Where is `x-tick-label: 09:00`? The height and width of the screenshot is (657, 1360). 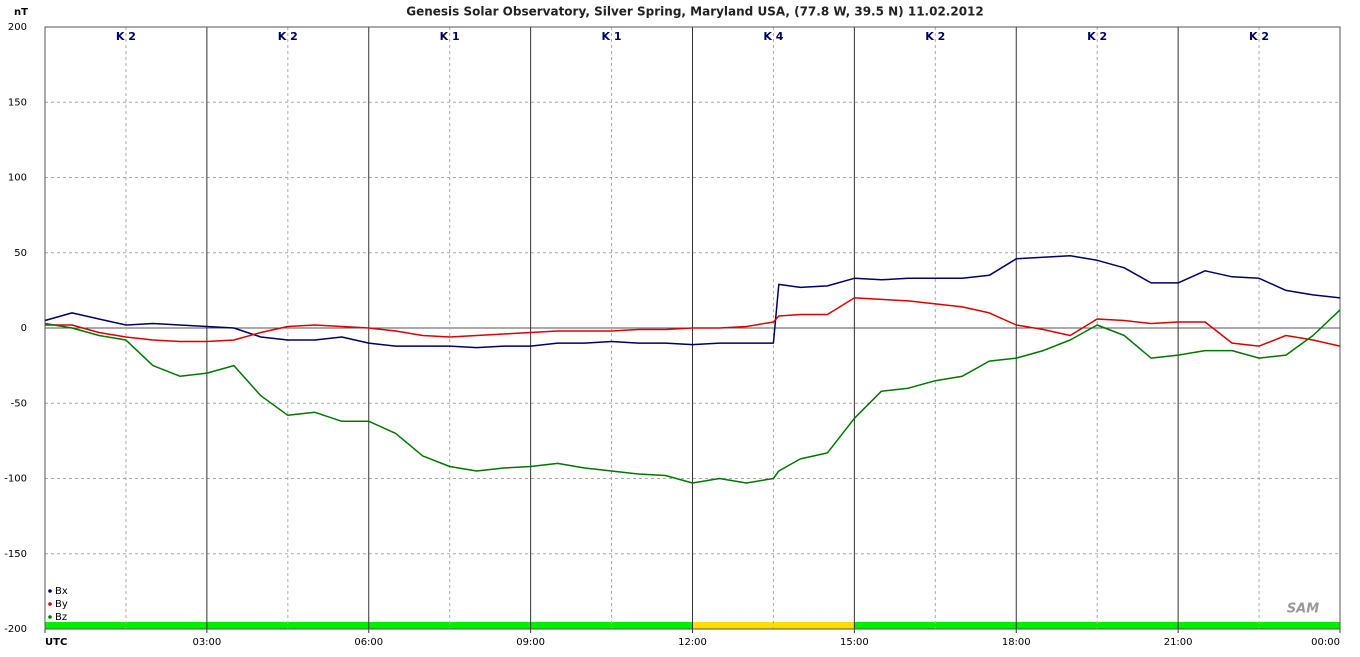 x-tick-label: 09:00 is located at coordinates (530, 642).